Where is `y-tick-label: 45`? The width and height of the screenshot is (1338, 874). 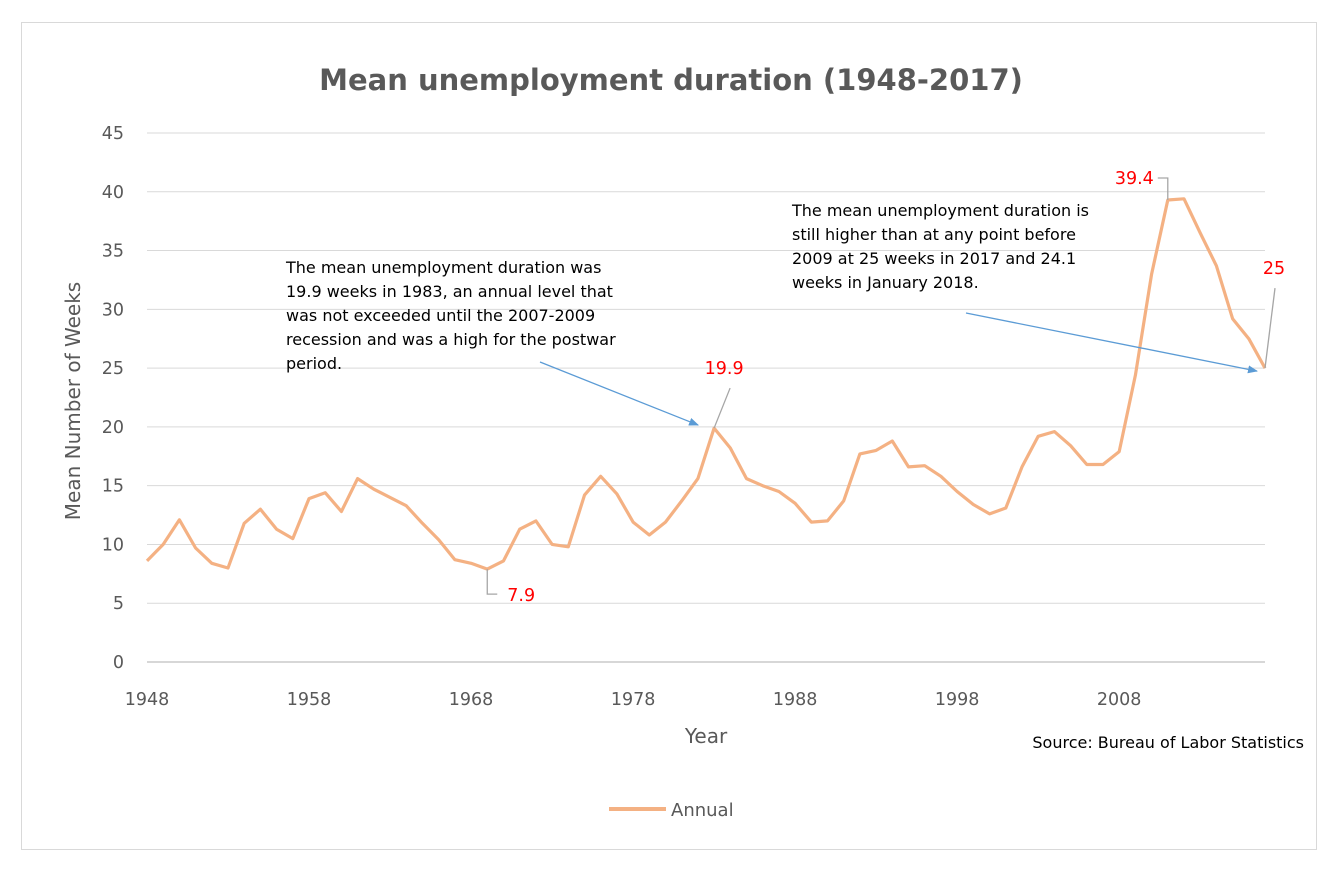
y-tick-label: 45 is located at coordinates (113, 134).